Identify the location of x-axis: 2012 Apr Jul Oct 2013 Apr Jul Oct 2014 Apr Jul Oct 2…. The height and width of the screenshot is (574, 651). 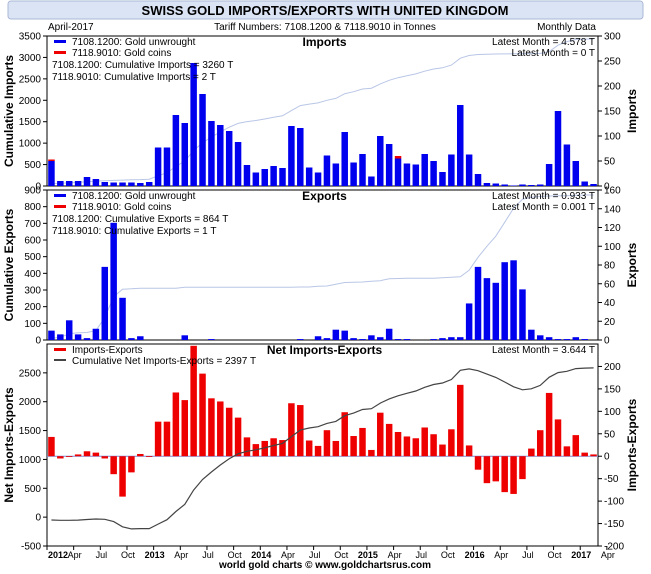
(330, 553).